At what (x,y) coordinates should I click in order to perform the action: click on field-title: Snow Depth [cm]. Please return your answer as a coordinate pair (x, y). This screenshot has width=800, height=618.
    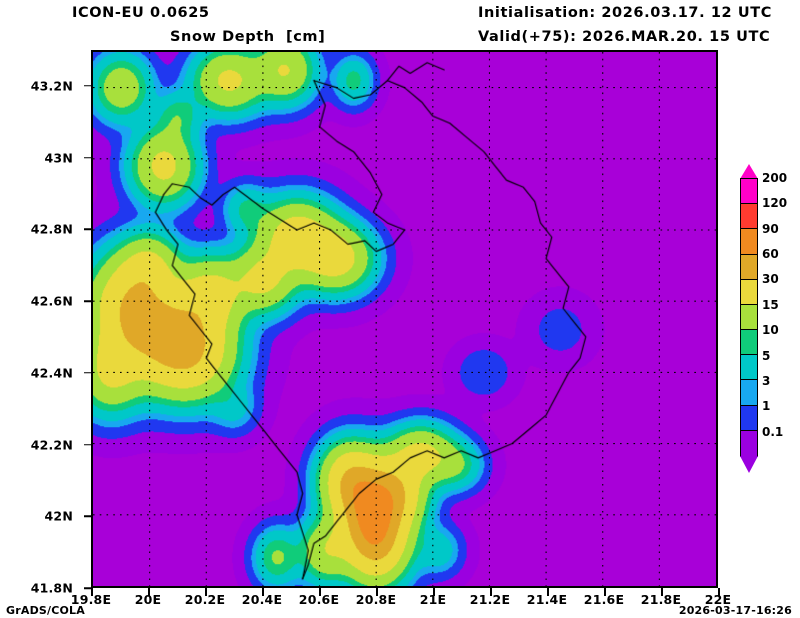
    Looking at the image, I should click on (248, 37).